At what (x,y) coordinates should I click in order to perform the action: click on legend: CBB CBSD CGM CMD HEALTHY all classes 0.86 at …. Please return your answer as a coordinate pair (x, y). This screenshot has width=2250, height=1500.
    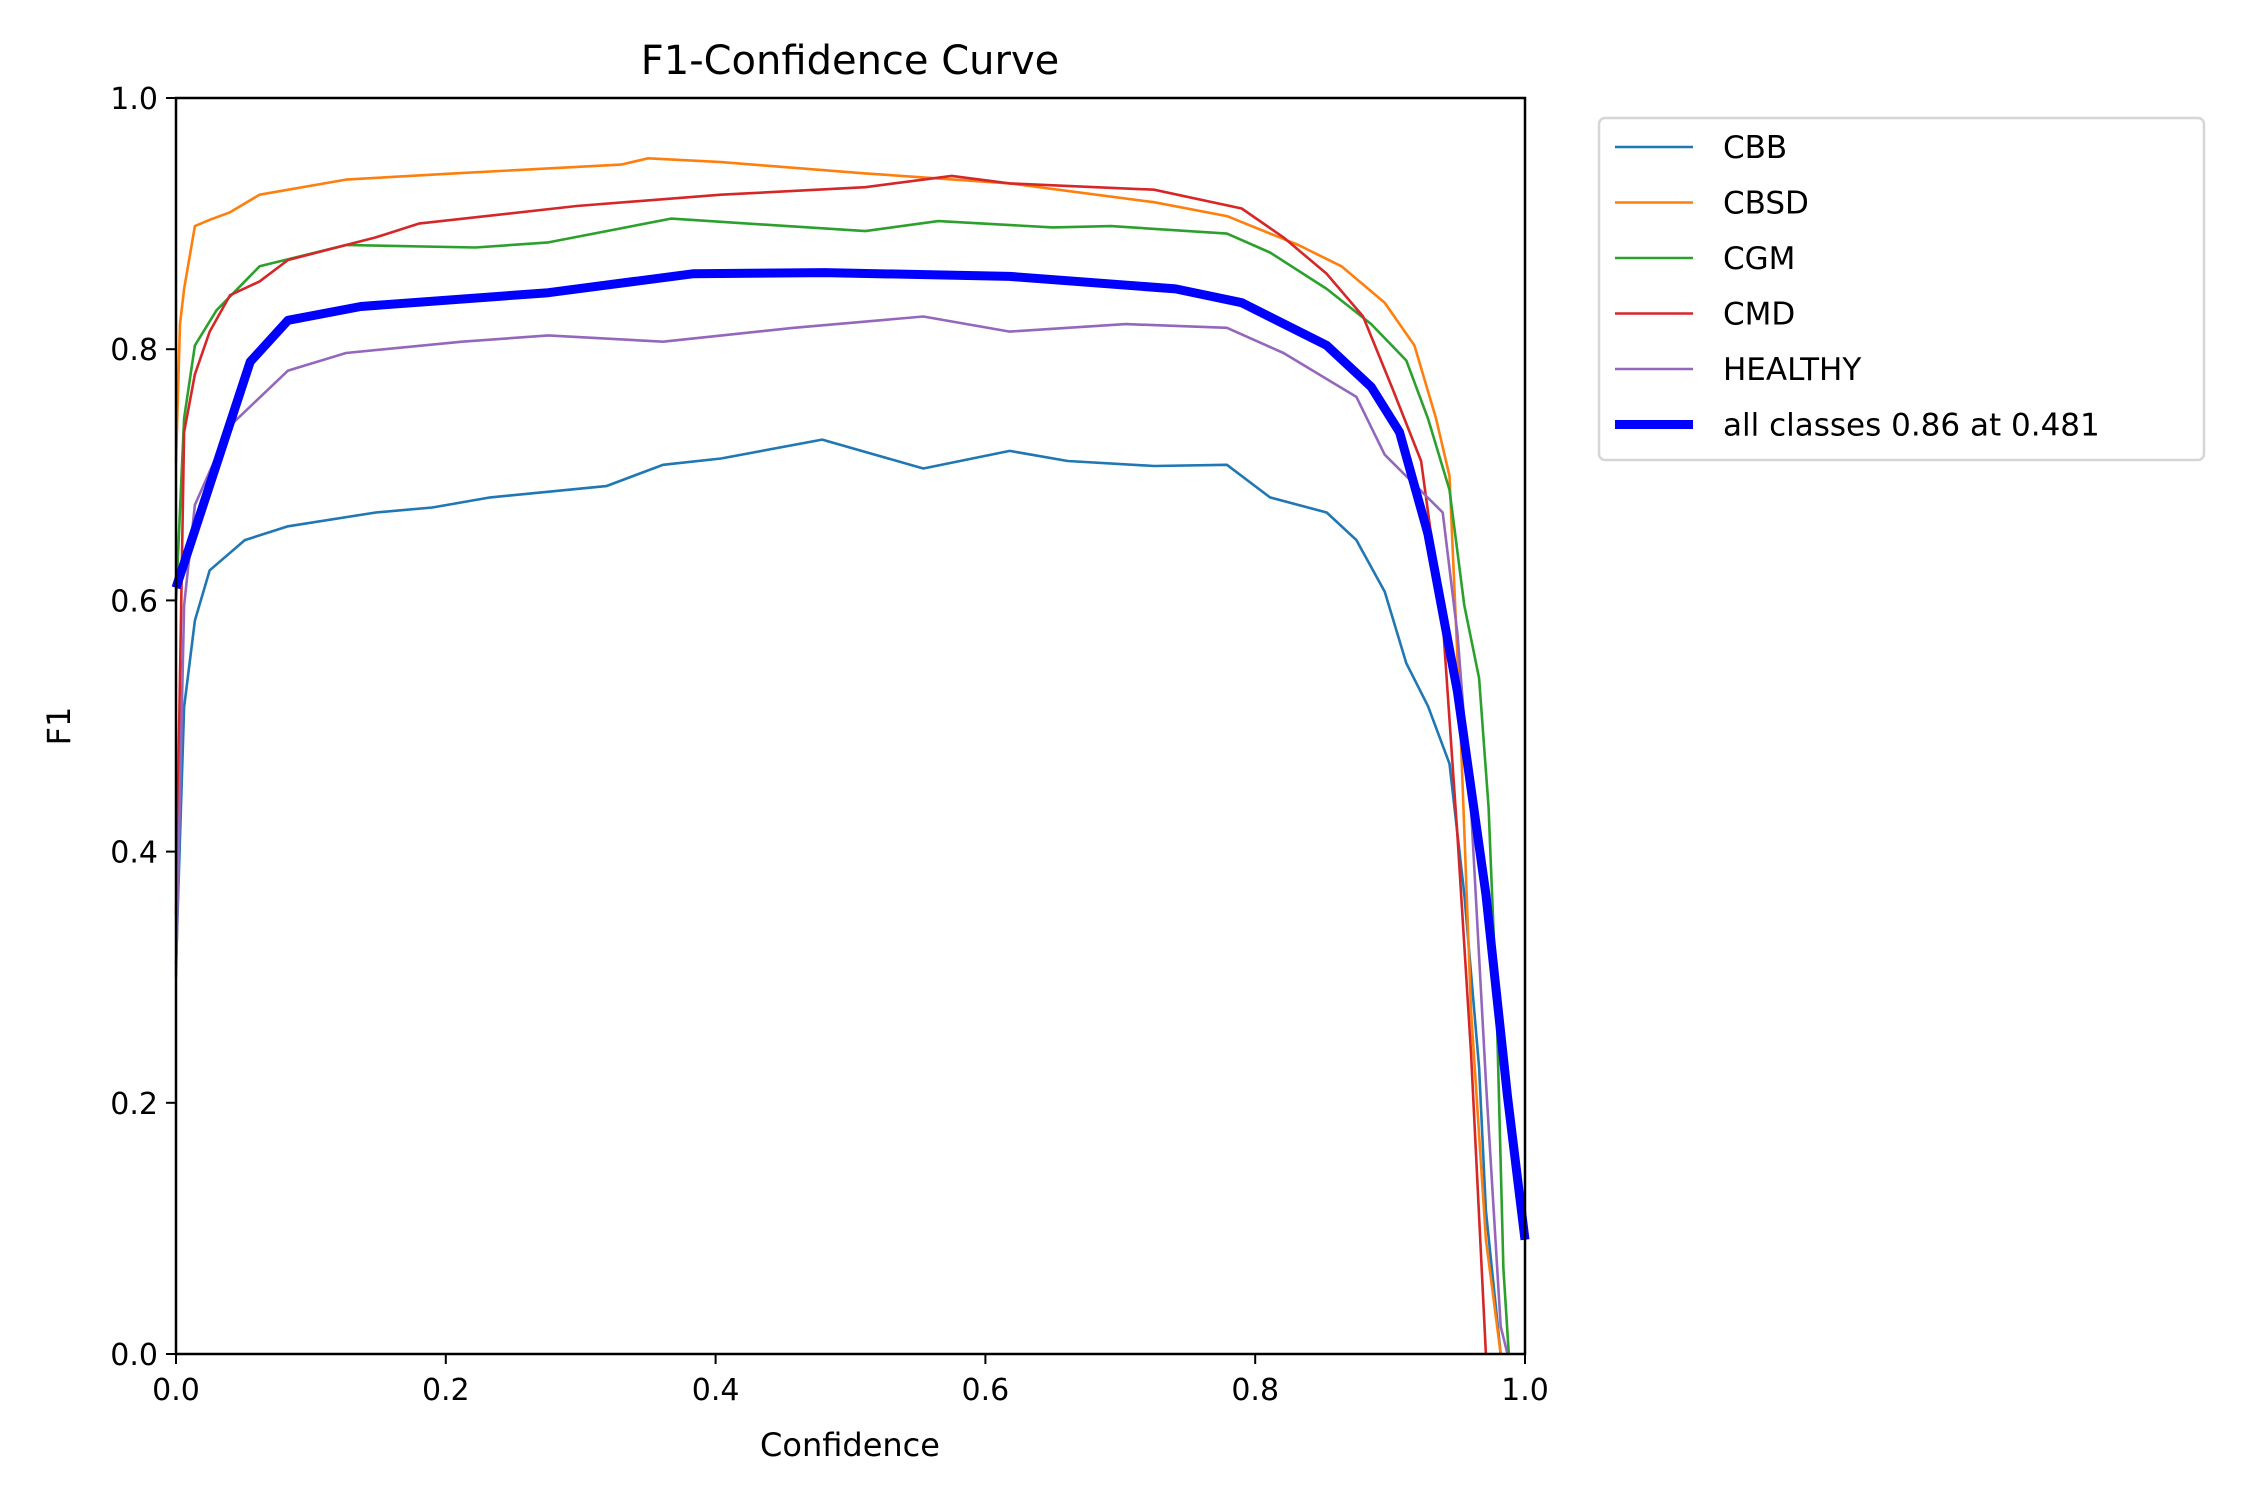
    Looking at the image, I should click on (1901, 289).